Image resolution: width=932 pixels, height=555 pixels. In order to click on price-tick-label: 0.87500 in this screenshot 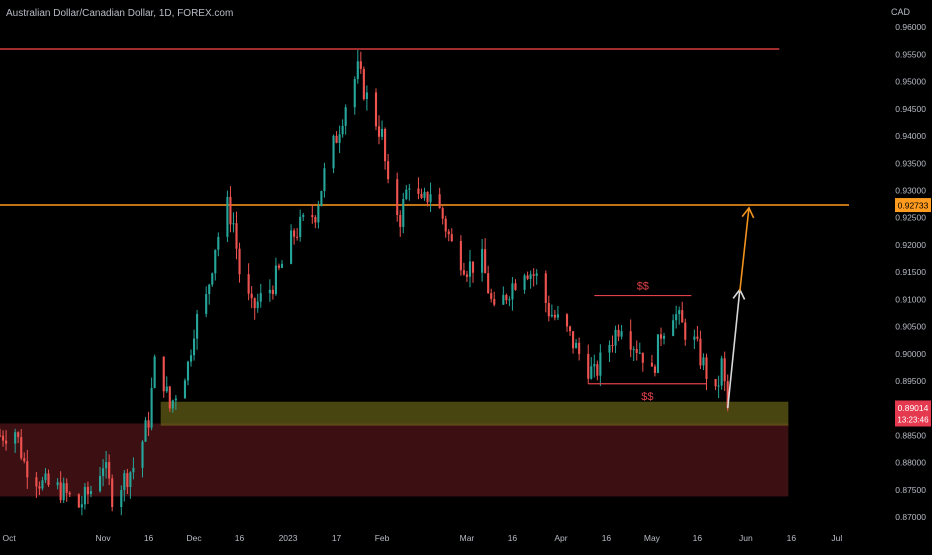, I will do `click(910, 490)`.